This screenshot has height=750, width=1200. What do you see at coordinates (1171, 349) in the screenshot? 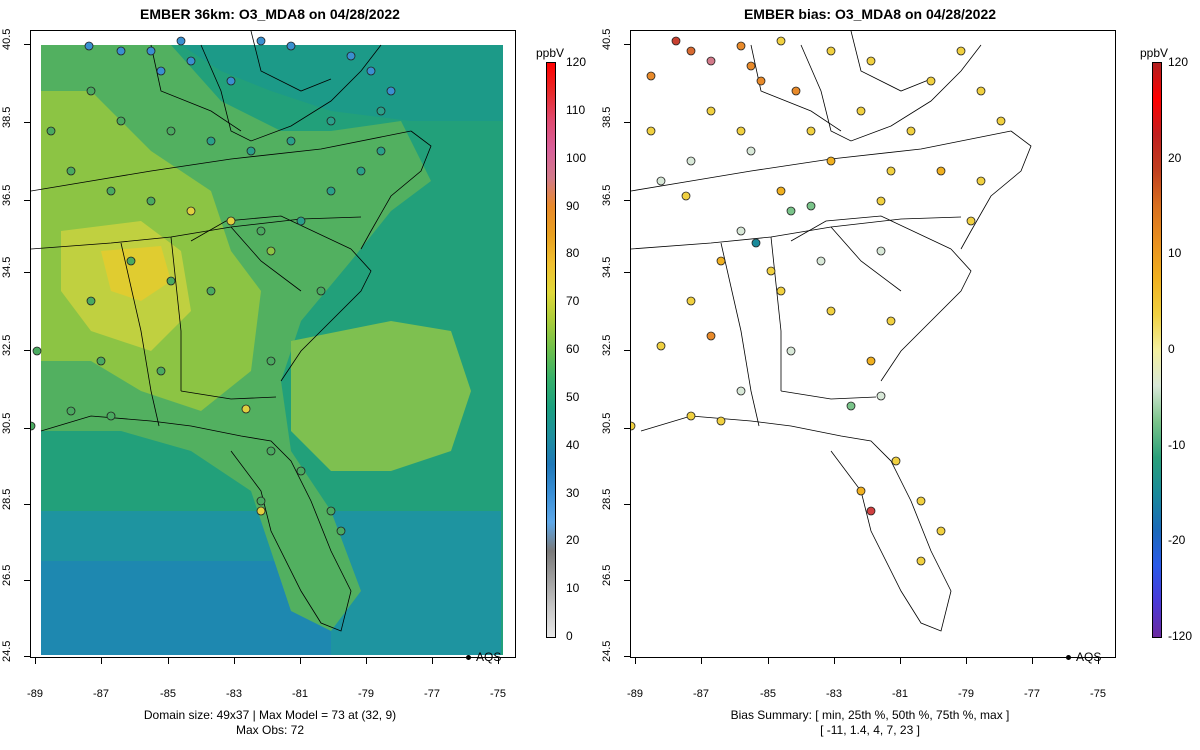
I see `colorbar-tick-label: 0` at bounding box center [1171, 349].